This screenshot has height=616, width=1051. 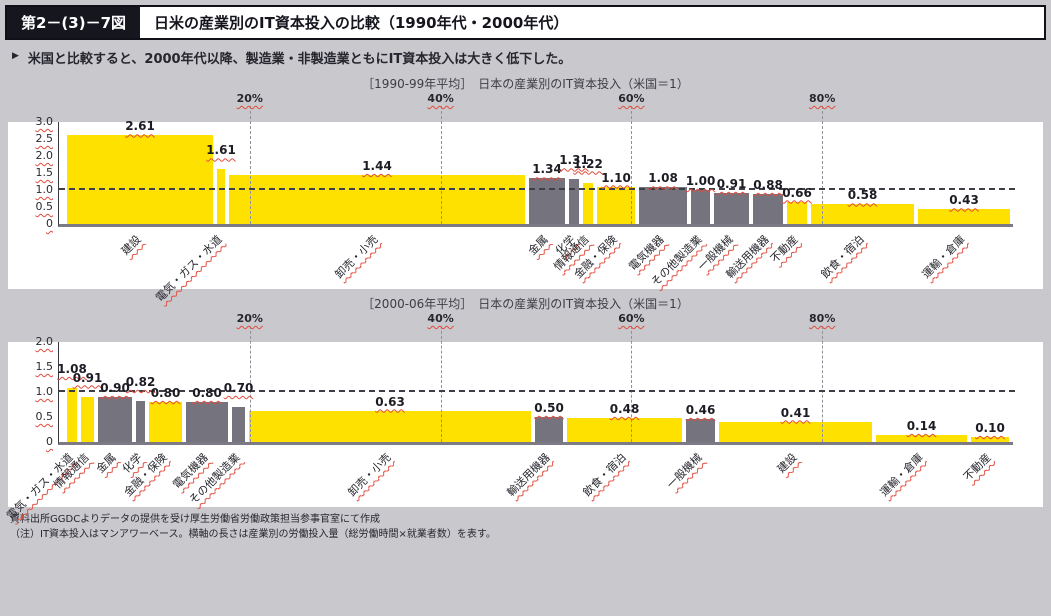 I want to click on y-tick-label: 2.5, so click(x=44, y=138).